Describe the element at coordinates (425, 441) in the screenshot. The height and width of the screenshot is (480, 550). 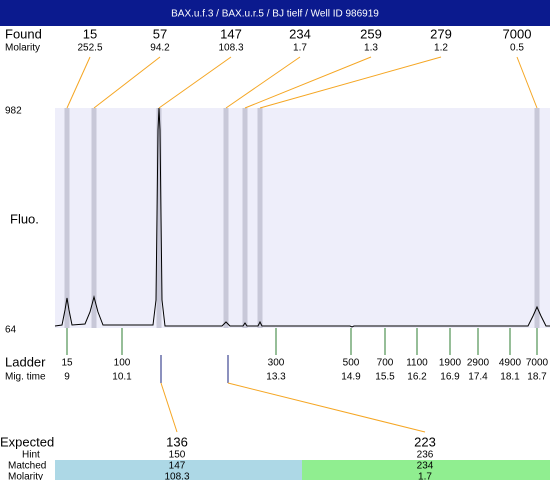
I see `expected-size: 223` at that location.